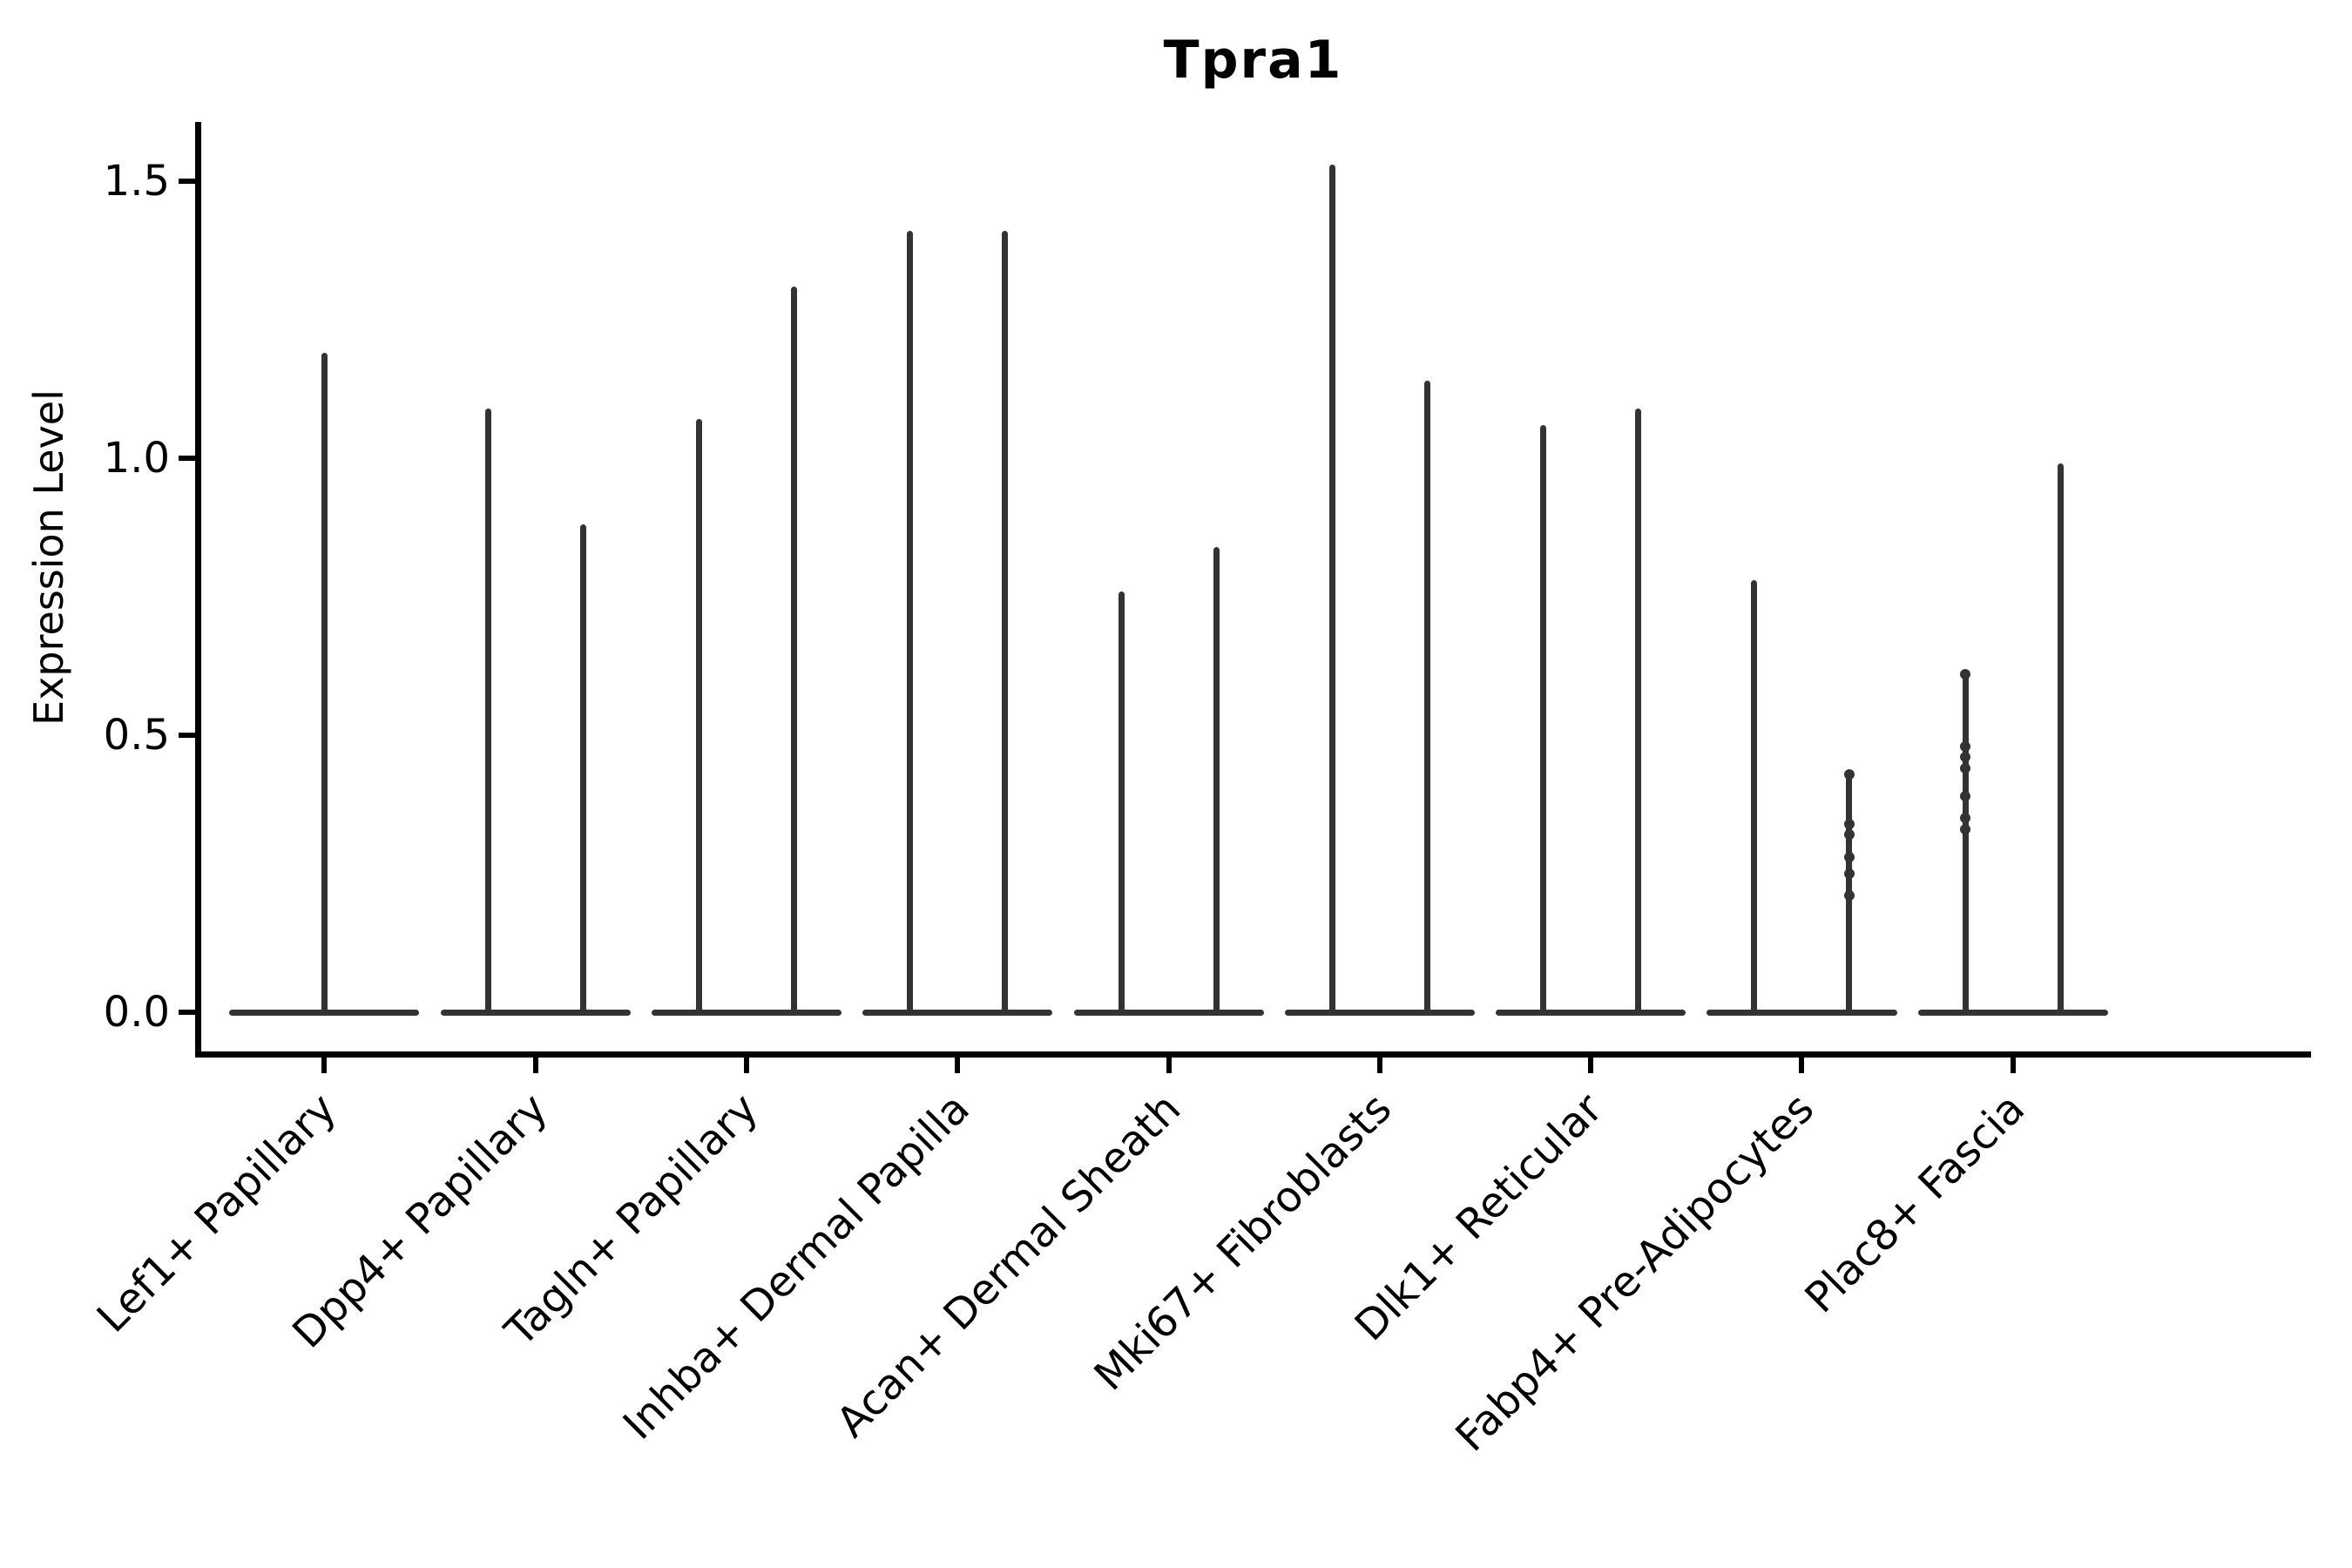  I want to click on x-tick-label-text: Acan+ Dermal Sheath, so click(1008, 1266).